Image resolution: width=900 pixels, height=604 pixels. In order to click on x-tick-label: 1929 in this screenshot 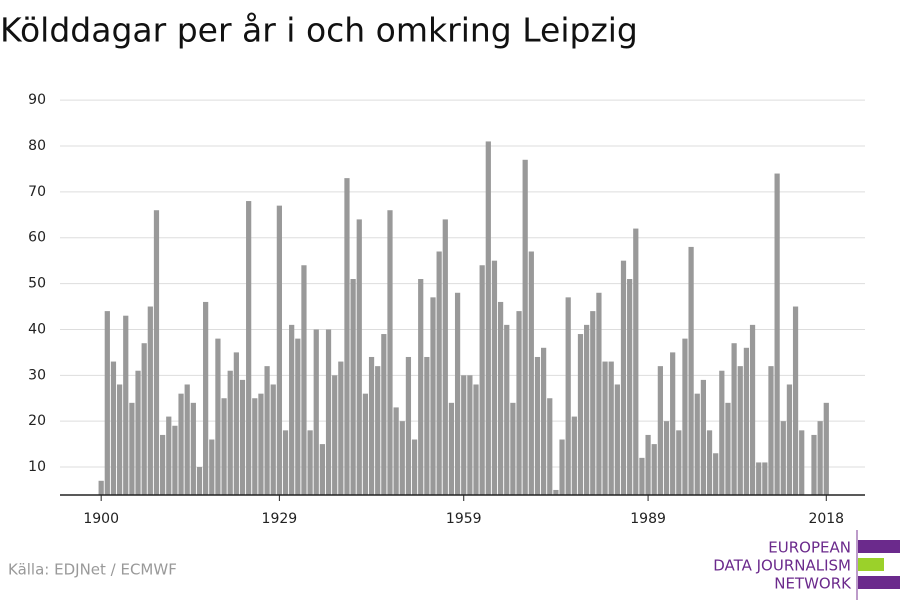, I will do `click(280, 519)`.